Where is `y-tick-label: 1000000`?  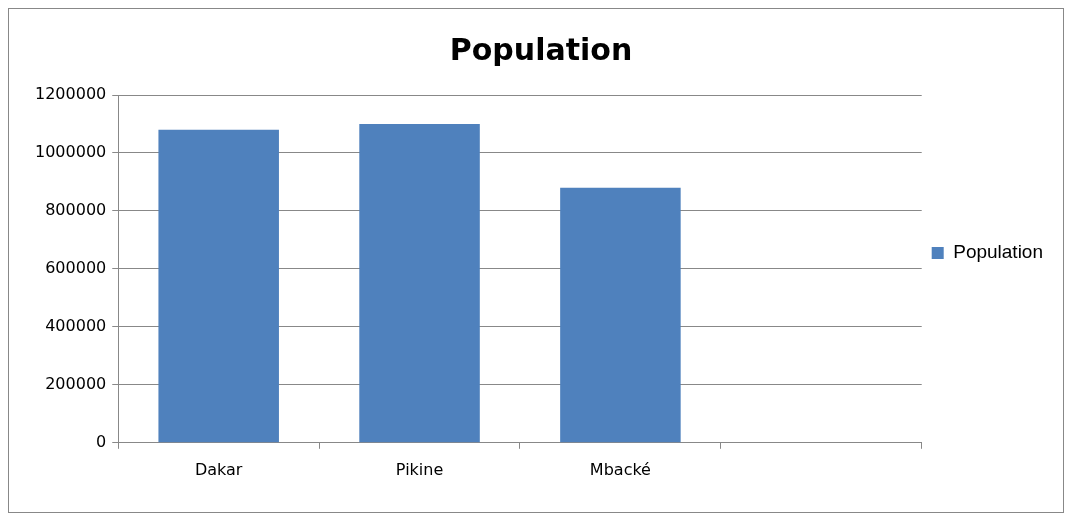 y-tick-label: 1000000 is located at coordinates (70, 152).